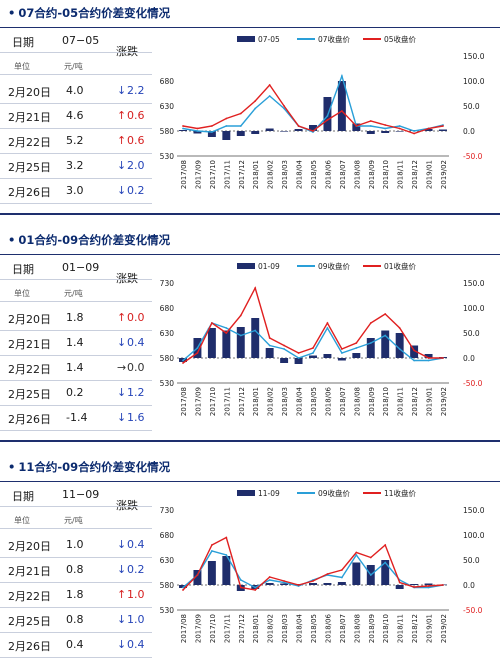 Image resolution: width=500 pixels, height=658 pixels. What do you see at coordinates (136, 594) in the screenshot?
I see `row-change-value: 1.0` at bounding box center [136, 594].